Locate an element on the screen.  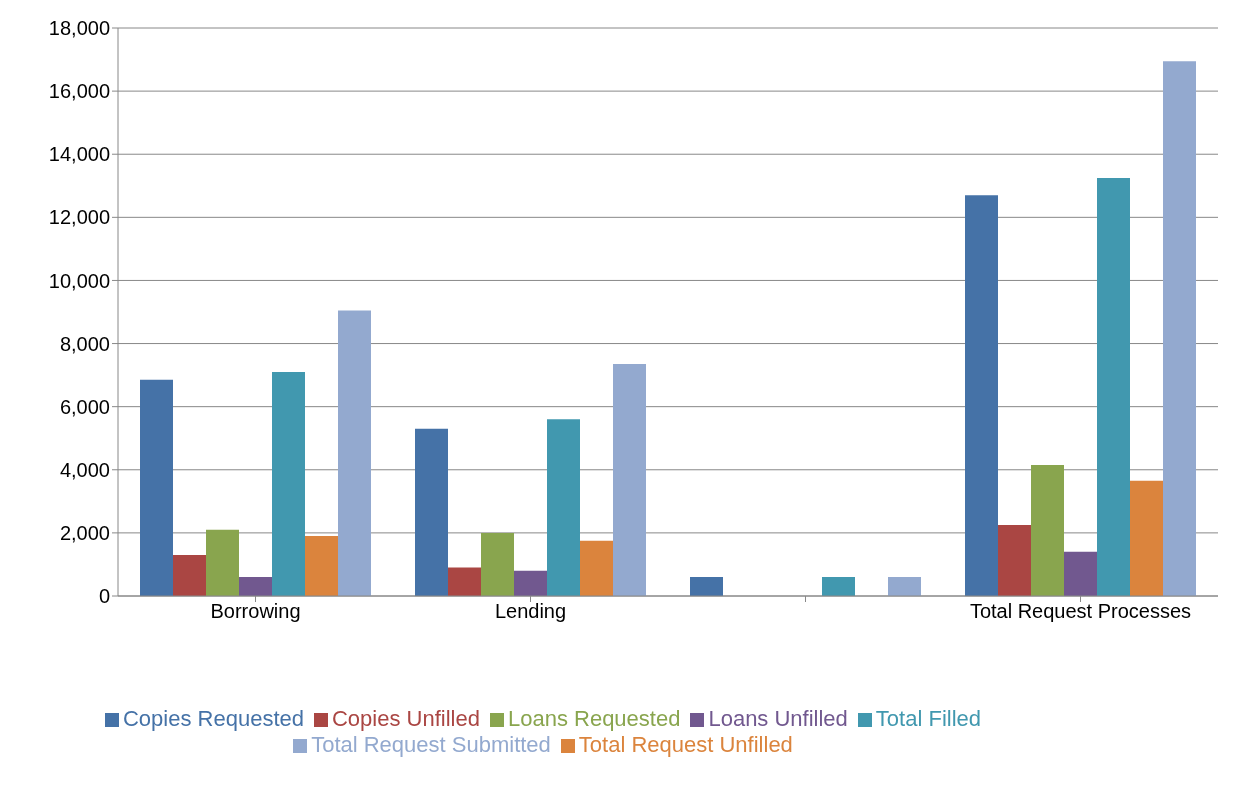
x-tick-label: Total Request Processes is located at coordinates (1080, 611).